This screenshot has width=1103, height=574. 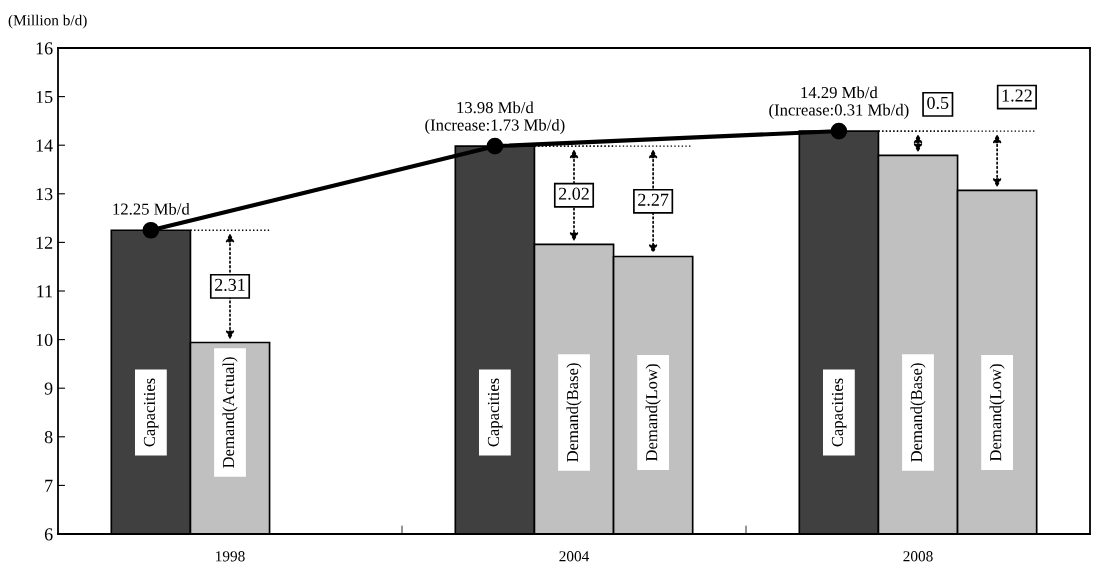 I want to click on y-axis-title: (Million b/d), so click(x=47, y=21).